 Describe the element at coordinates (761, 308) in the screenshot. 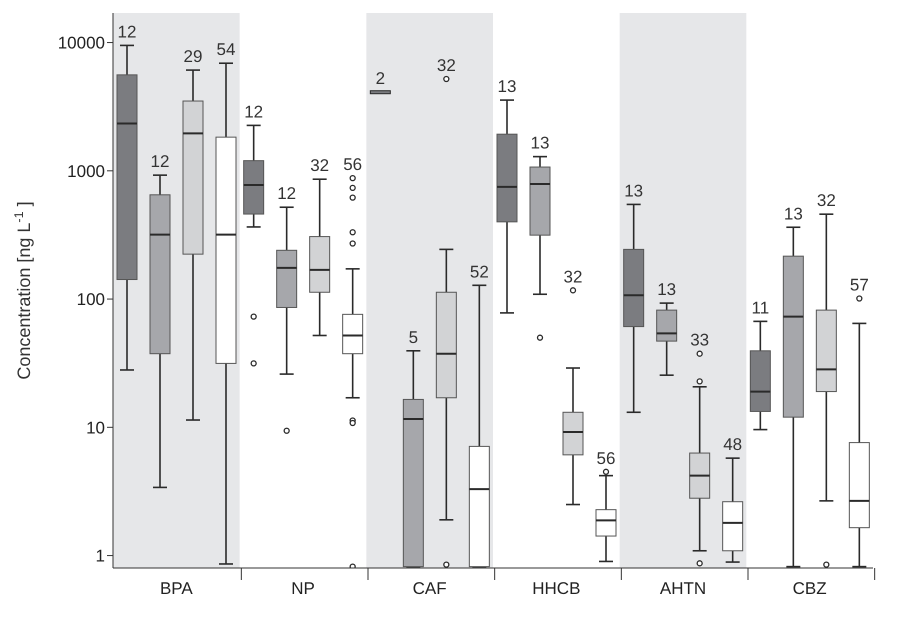

I see `text: 11` at that location.